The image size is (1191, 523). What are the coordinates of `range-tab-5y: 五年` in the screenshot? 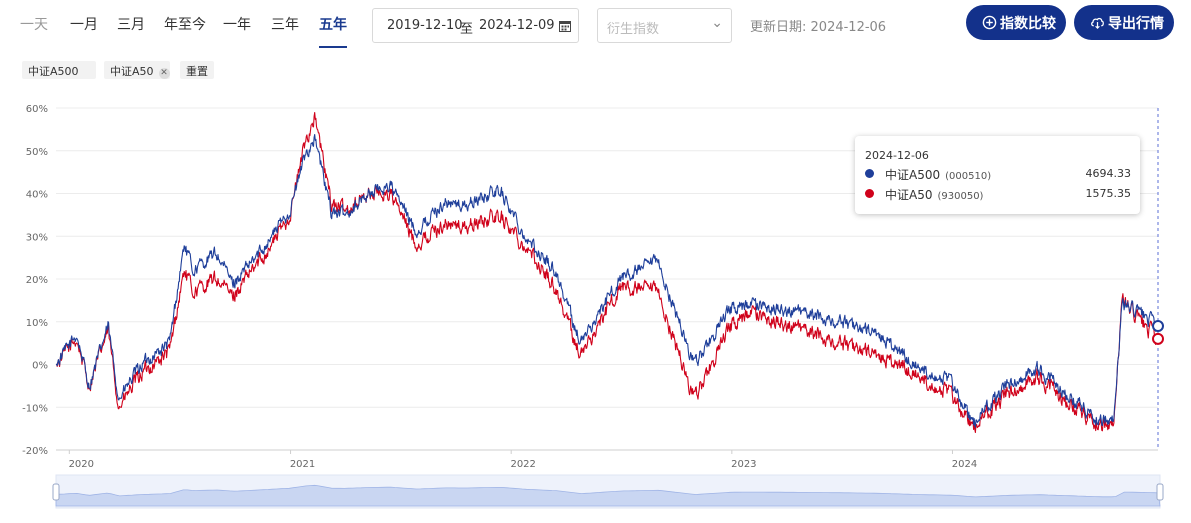 It's located at (333, 31).